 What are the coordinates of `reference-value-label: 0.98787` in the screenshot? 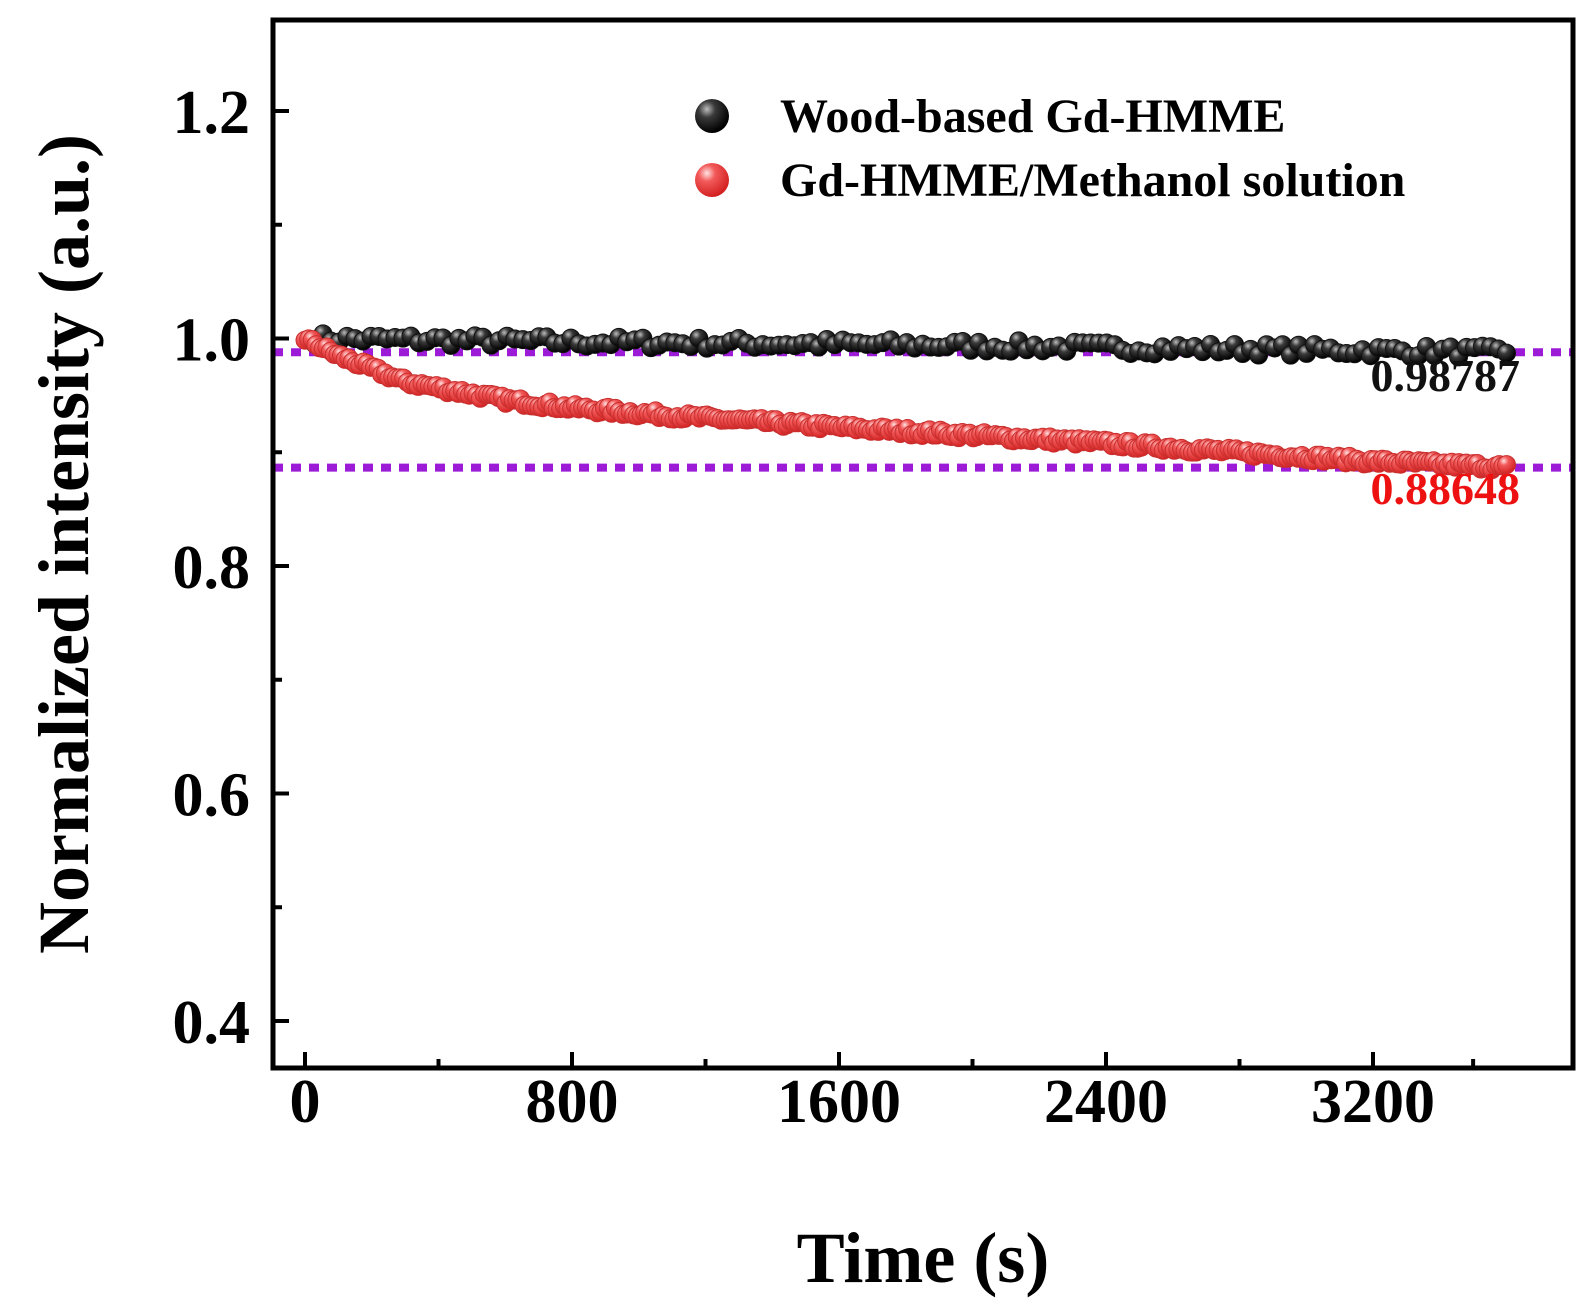 It's located at (1446, 375).